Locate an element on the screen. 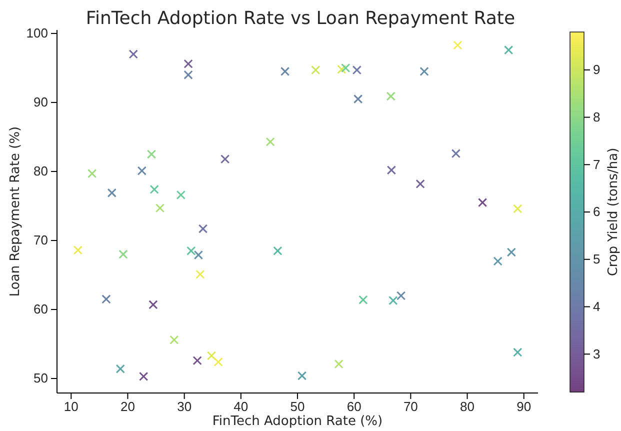  x-tick-label: 40 is located at coordinates (241, 406).